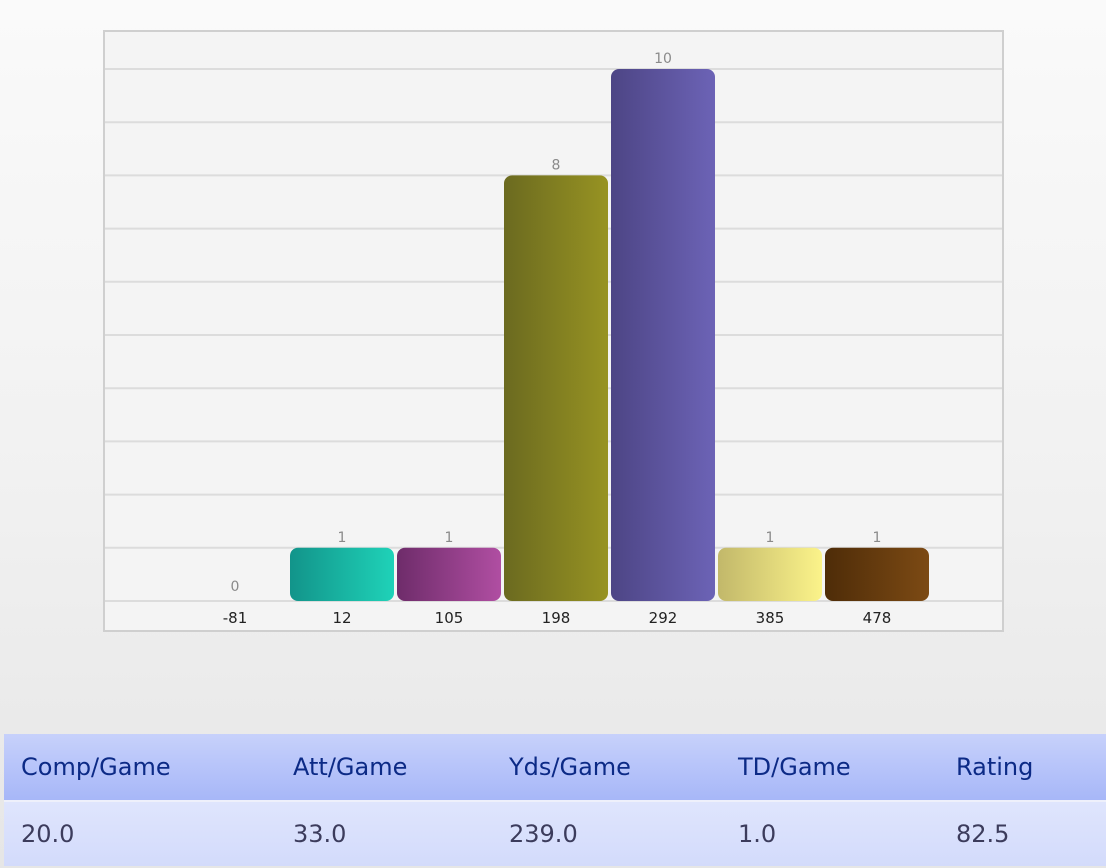  I want to click on header-yds-game: Yds/Game, so click(606, 768).